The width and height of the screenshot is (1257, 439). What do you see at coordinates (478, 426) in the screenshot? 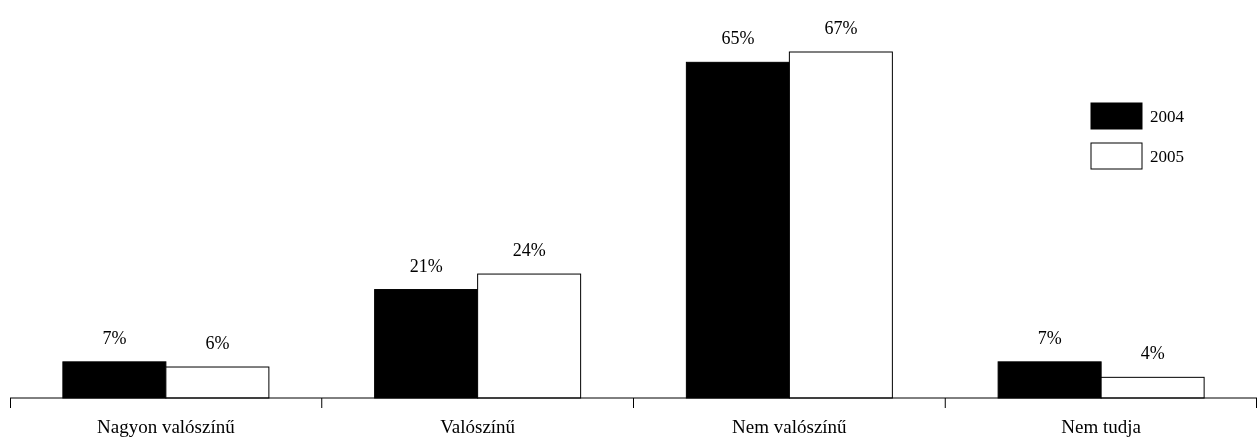
I see `x-tick-label: Valószínű` at bounding box center [478, 426].